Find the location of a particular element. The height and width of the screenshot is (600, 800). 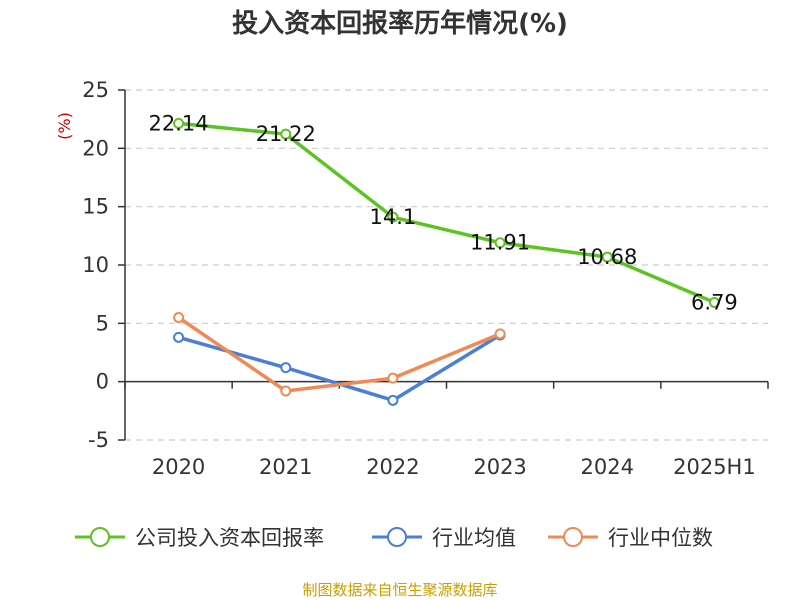

x-tick-label: 2021 is located at coordinates (285, 467).